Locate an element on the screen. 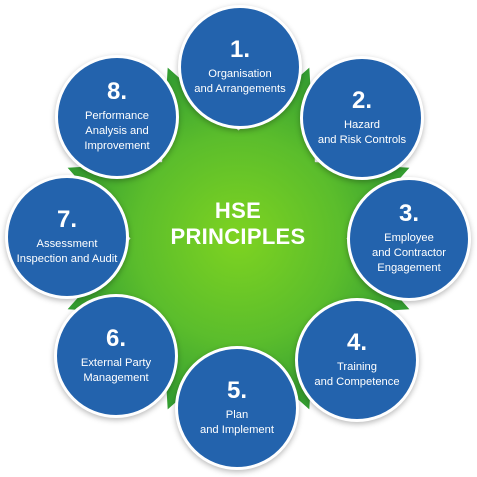 Image resolution: width=477 pixels, height=477 pixels. principle-label-line: Assessment is located at coordinates (67, 243).